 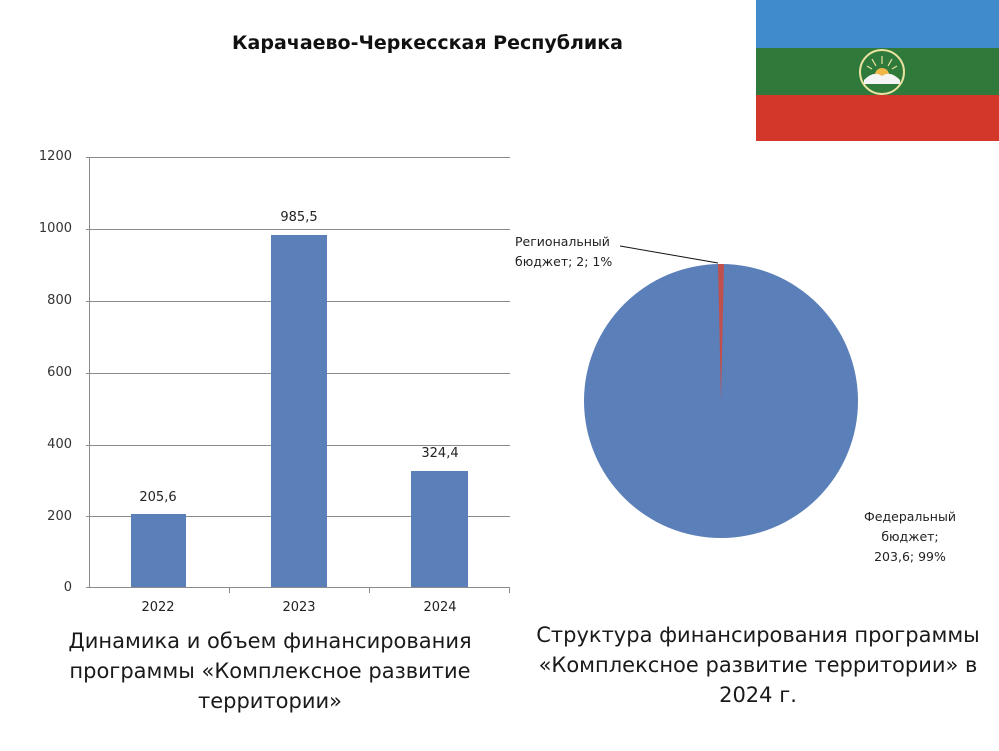 What do you see at coordinates (270, 641) in the screenshot?
I see `caption-line: Динамика и объем финансирования` at bounding box center [270, 641].